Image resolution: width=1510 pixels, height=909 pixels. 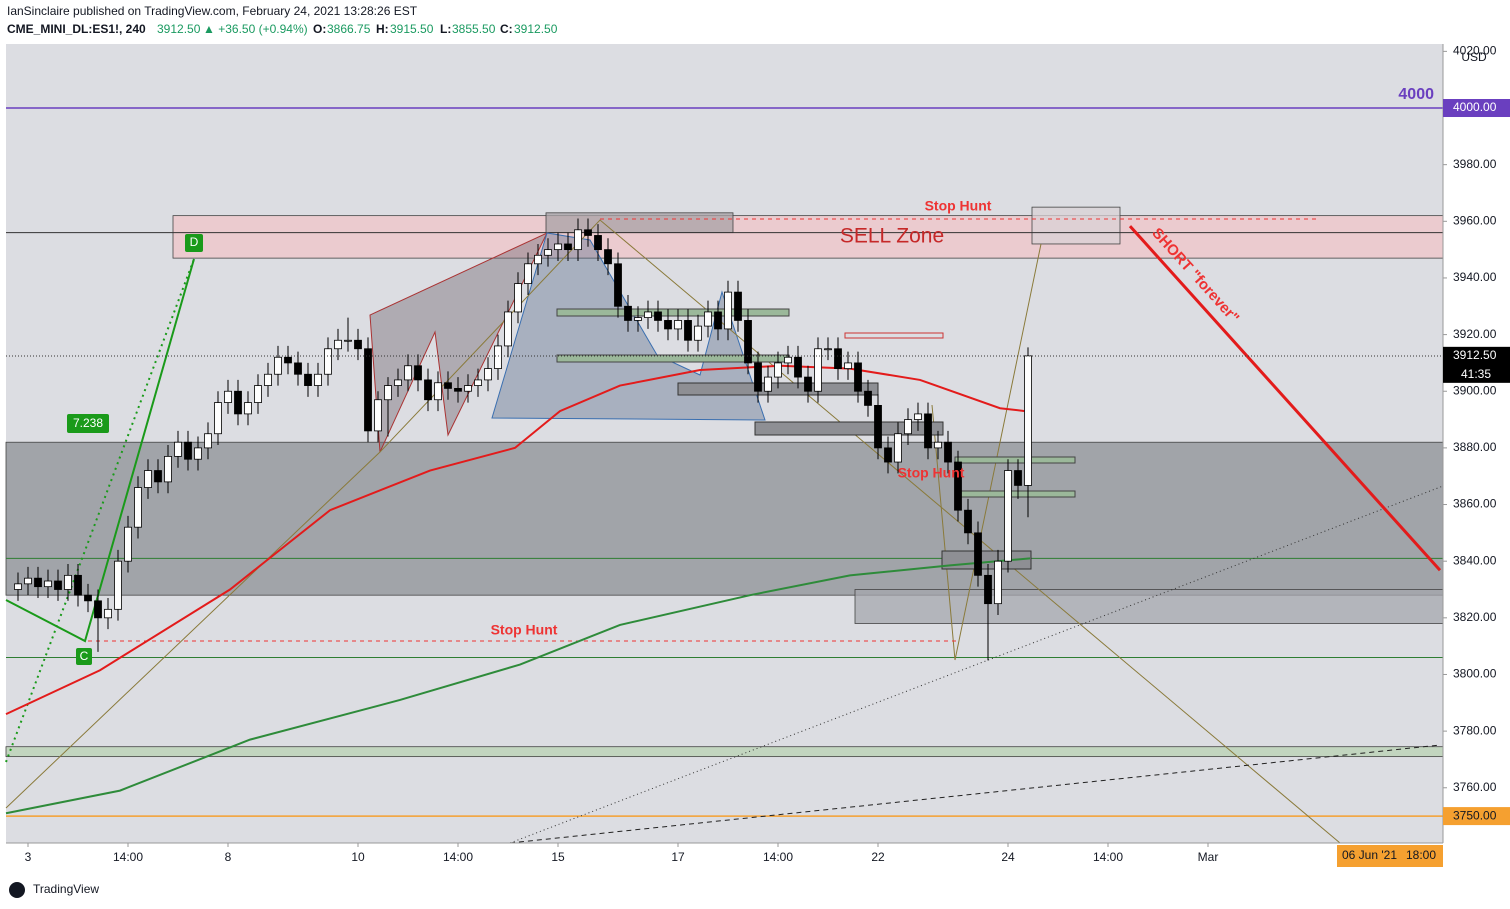 What do you see at coordinates (445, 29) in the screenshot?
I see `ohlc-label: L:` at bounding box center [445, 29].